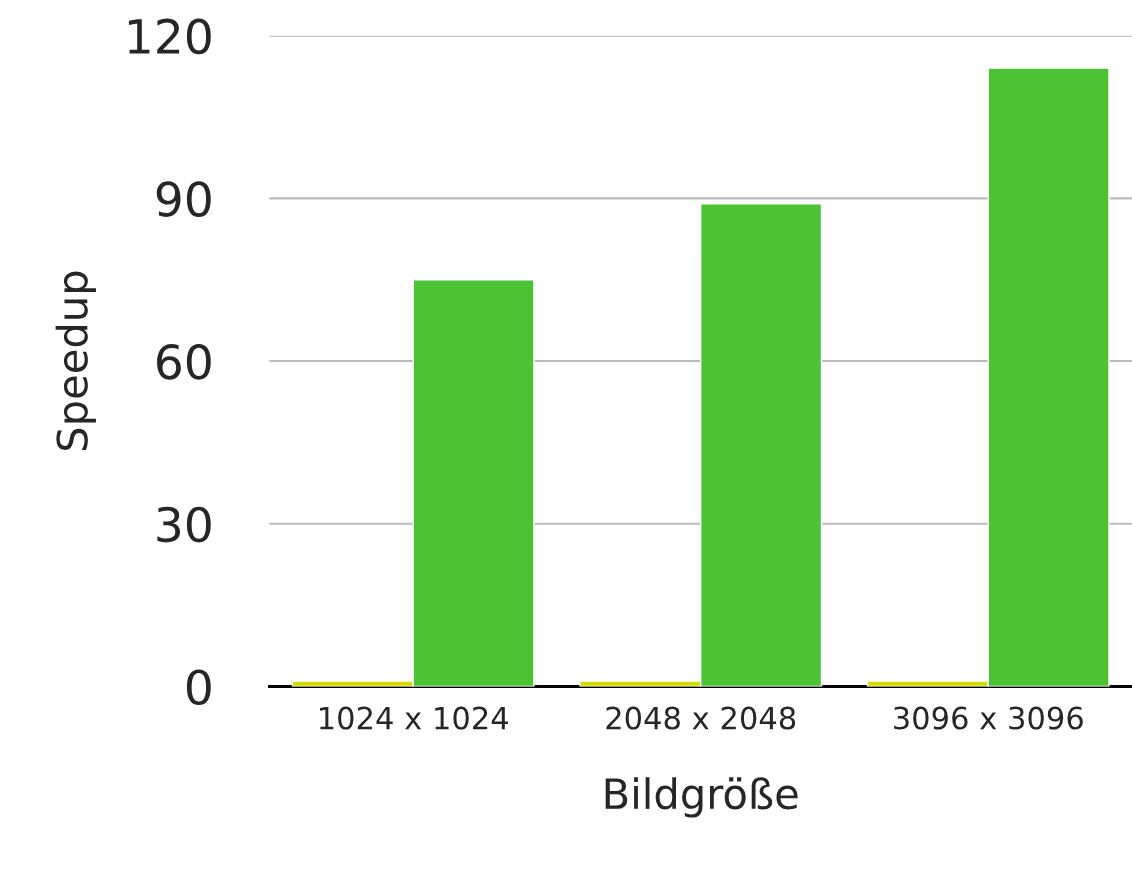  What do you see at coordinates (184, 524) in the screenshot?
I see `y-tick-label: 30` at bounding box center [184, 524].